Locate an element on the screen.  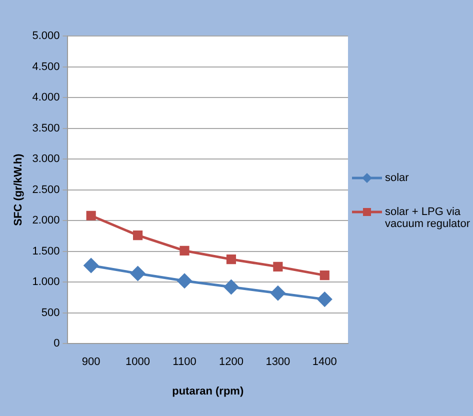
x-tick-label: 1100 is located at coordinates (184, 362).